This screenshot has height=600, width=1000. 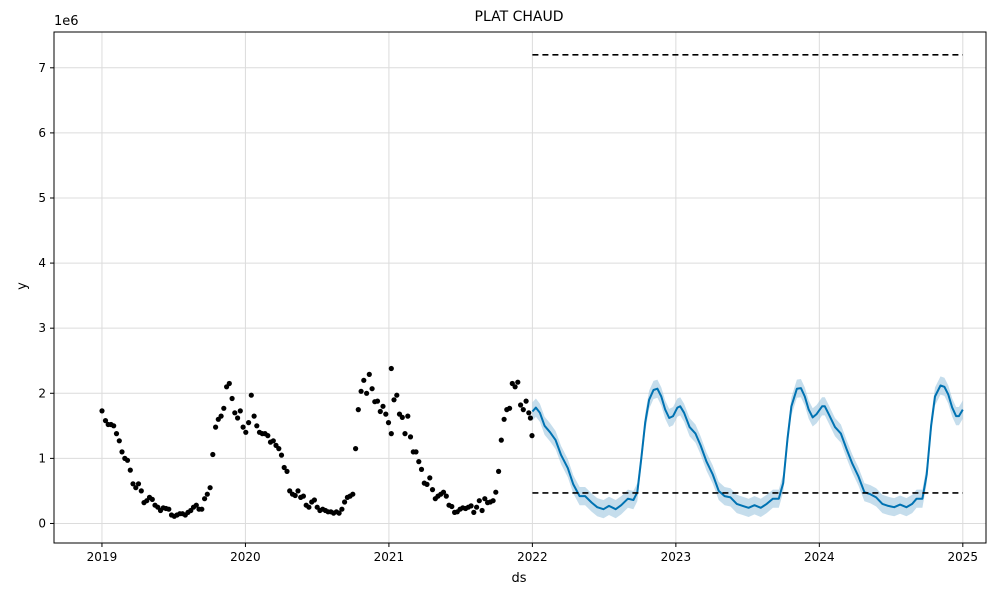 What do you see at coordinates (42, 458) in the screenshot?
I see `y-tick-label: 1` at bounding box center [42, 458].